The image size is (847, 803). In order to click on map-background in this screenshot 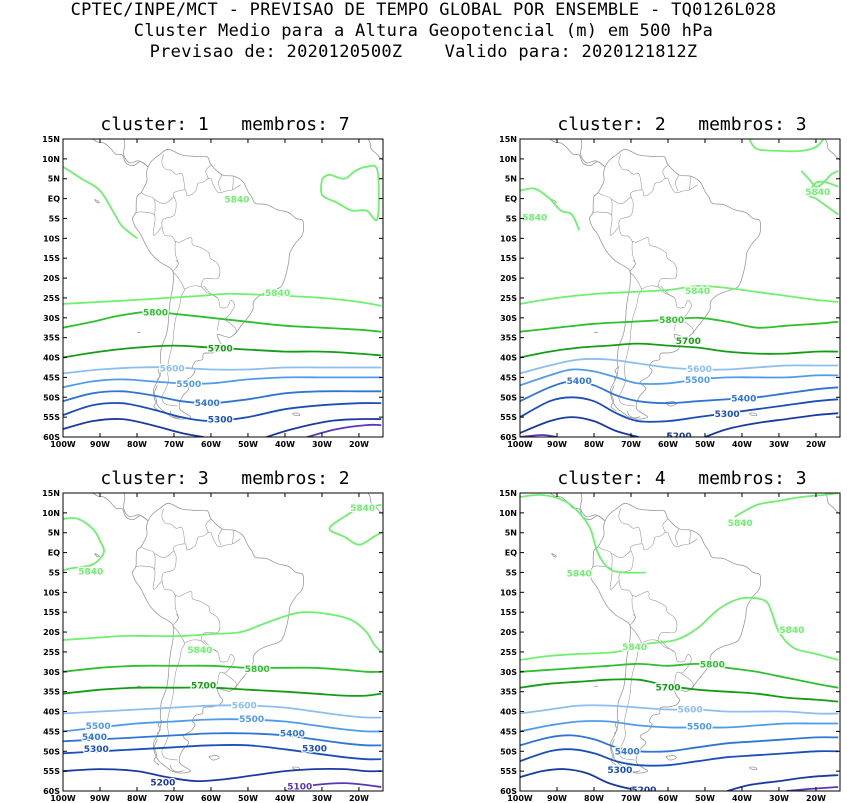, I will do `click(223, 288)`.